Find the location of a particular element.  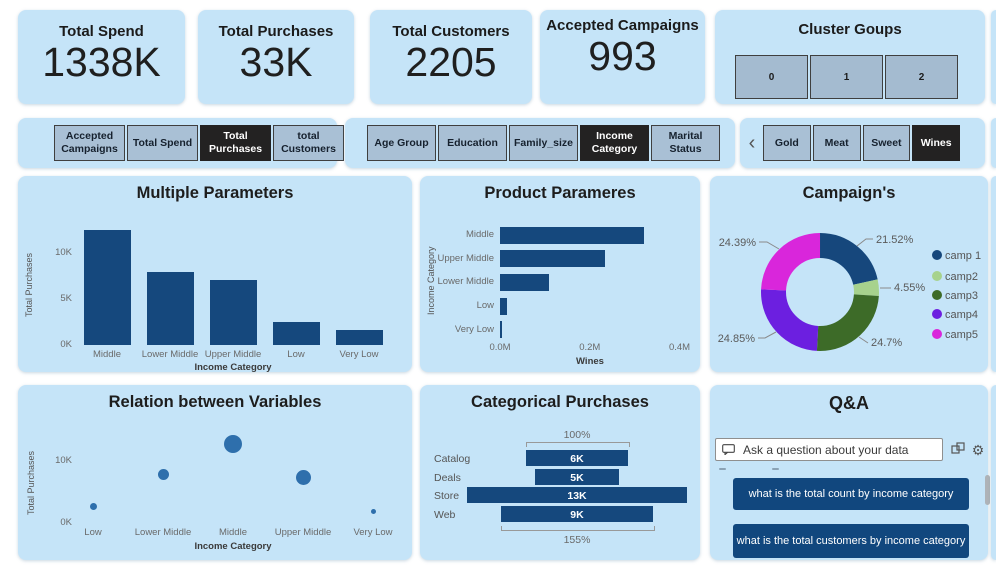

slicer-button-total-purchases: Total Purchases is located at coordinates (235, 143).